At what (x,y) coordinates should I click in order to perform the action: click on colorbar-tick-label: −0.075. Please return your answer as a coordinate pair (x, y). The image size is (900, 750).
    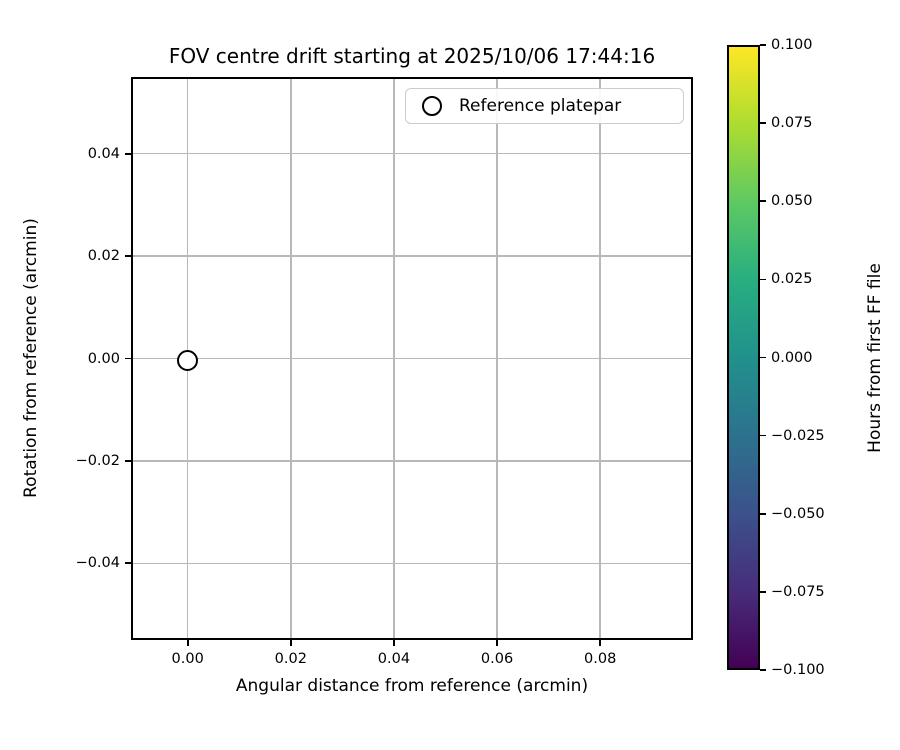
    Looking at the image, I should click on (798, 591).